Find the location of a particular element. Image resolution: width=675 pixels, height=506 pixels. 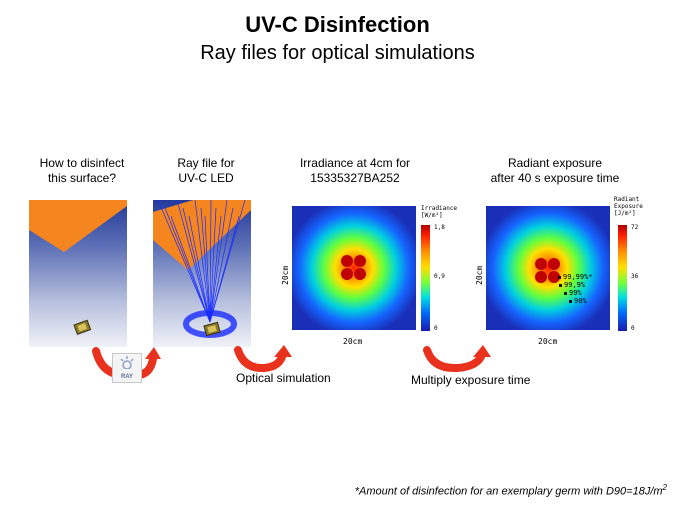

exposure-colorbar-title: Radiant Exposure [J/m²] is located at coordinates (628, 206).